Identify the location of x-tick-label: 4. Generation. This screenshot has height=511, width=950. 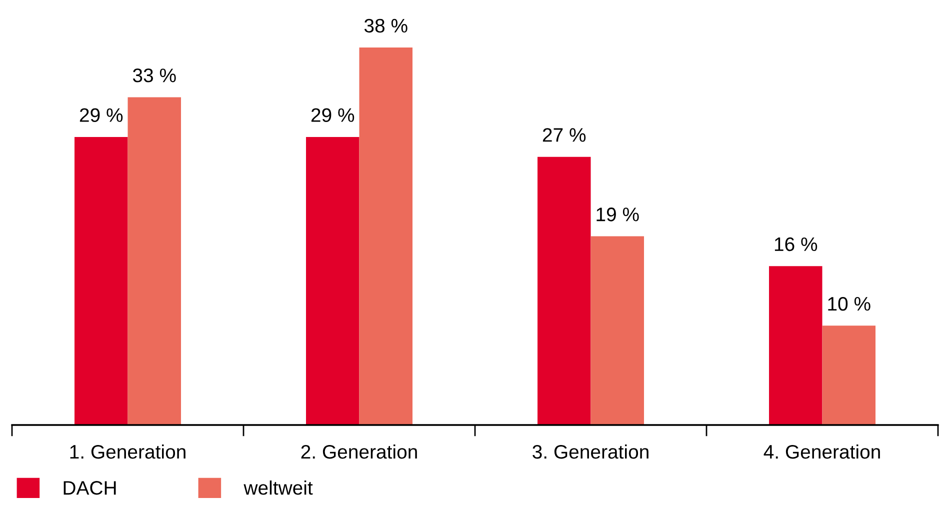
(822, 451).